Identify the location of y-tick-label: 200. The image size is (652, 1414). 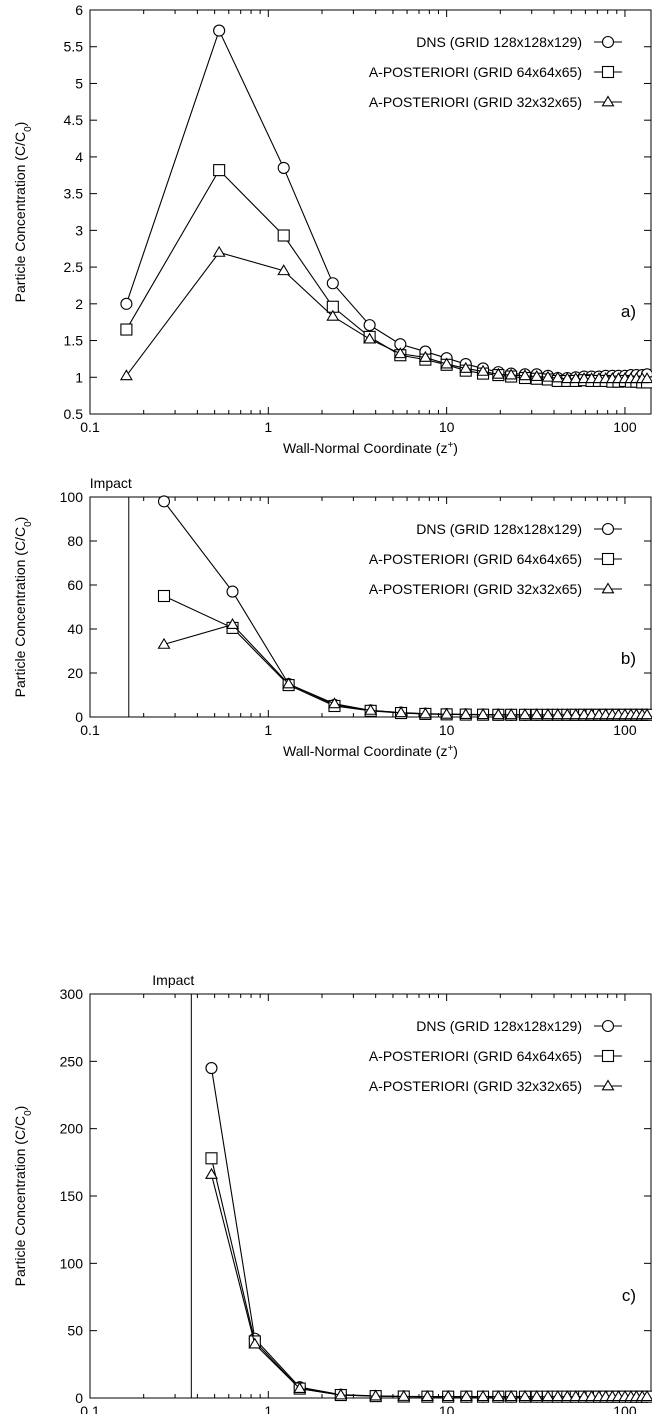
(72, 1129).